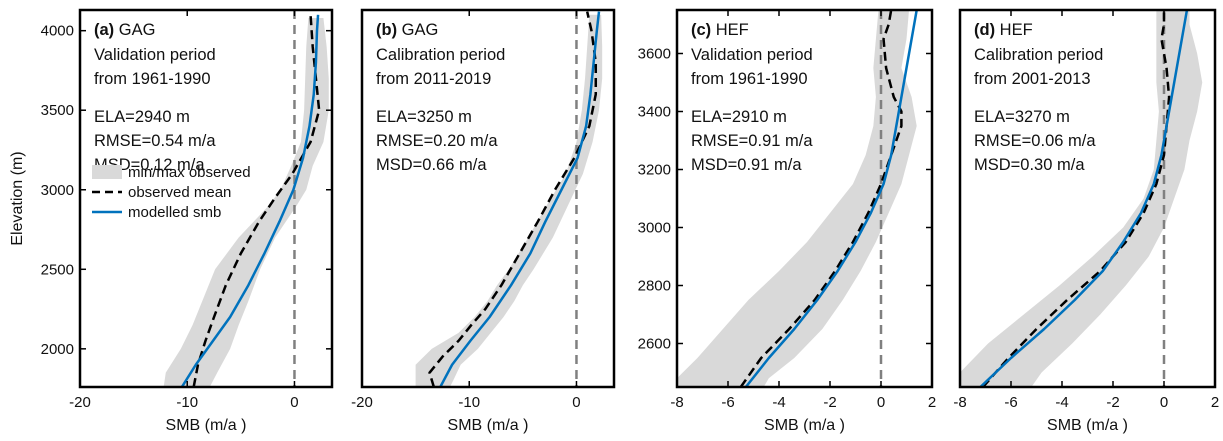 Image resolution: width=1223 pixels, height=441 pixels. What do you see at coordinates (189, 172) in the screenshot?
I see `legend-entry: min/max observed` at bounding box center [189, 172].